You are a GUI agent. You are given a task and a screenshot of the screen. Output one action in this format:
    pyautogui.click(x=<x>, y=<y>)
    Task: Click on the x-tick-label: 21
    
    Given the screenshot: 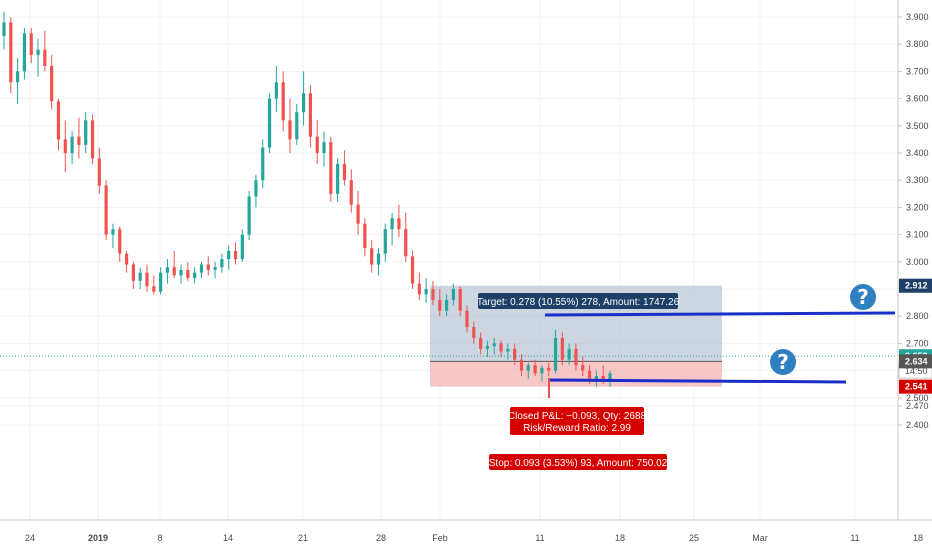 What is the action you would take?
    pyautogui.click(x=303, y=538)
    